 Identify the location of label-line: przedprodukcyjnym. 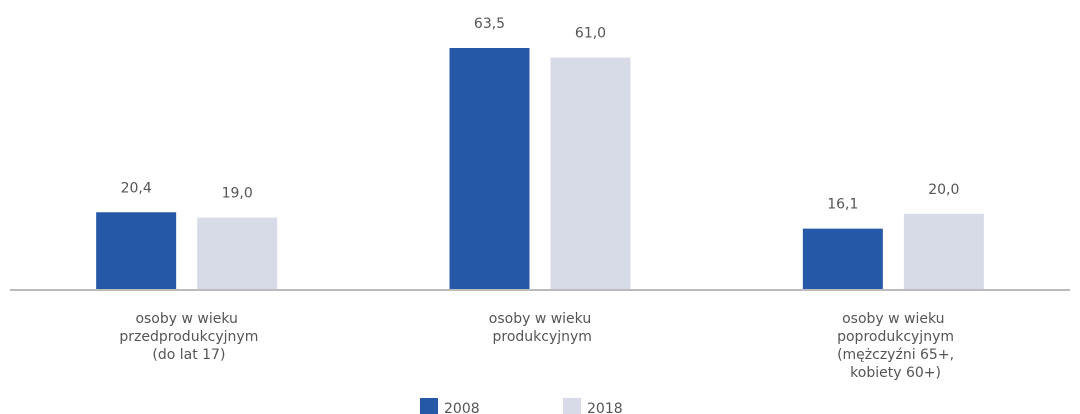
(186, 337).